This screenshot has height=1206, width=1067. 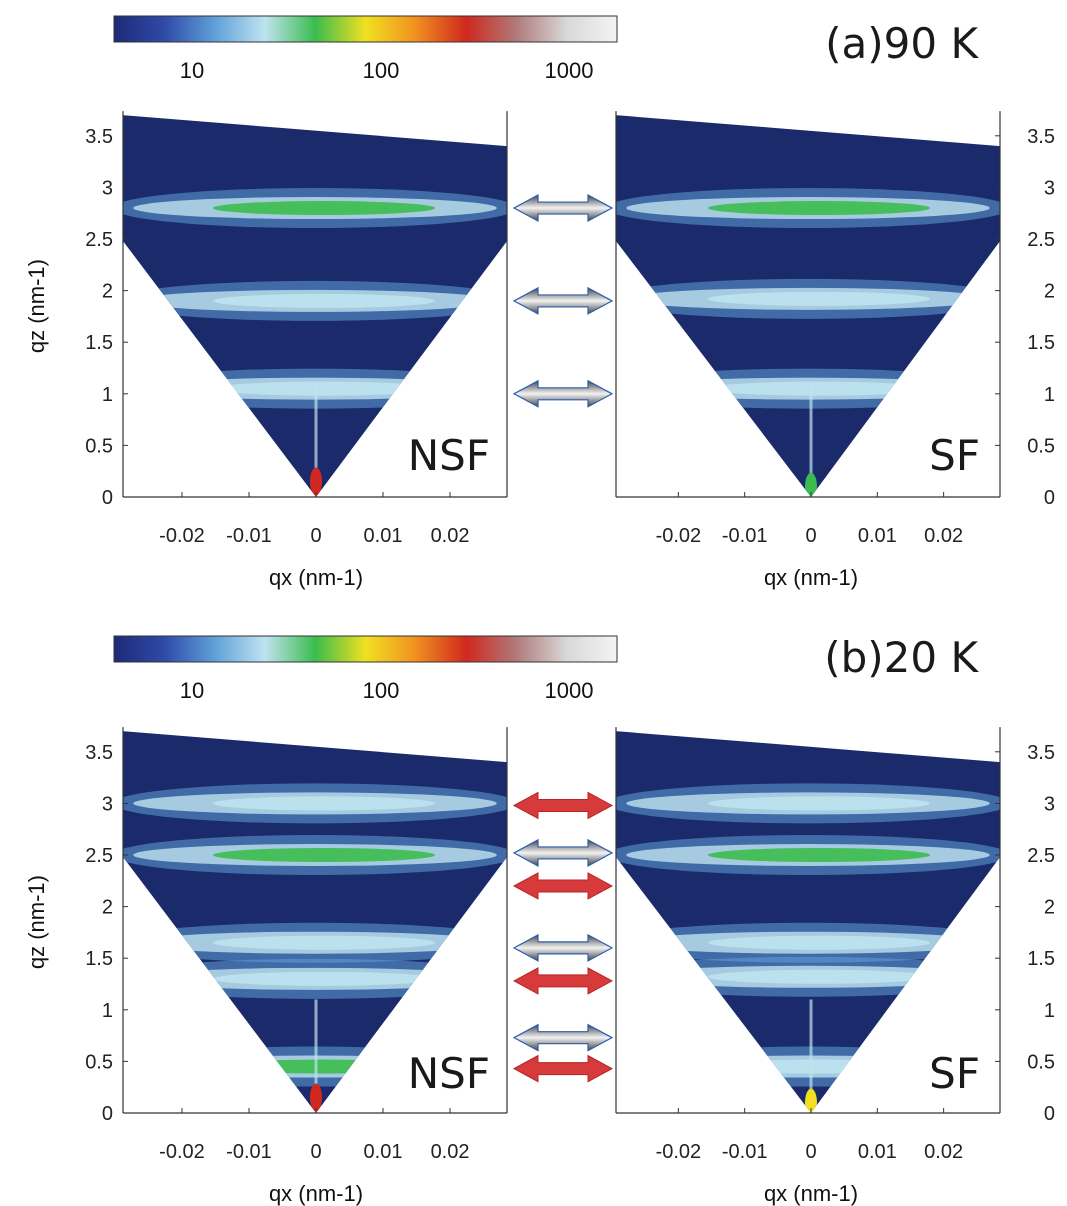 I want to click on colorbar-tick-a-100: 100, so click(x=381, y=70).